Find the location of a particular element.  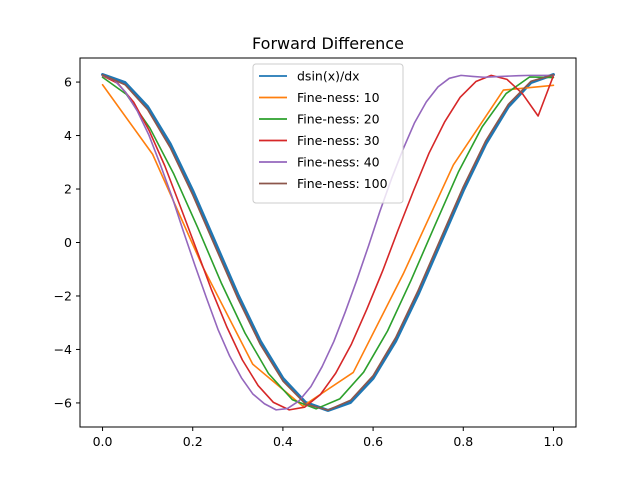

y-tick-label-0: −6 is located at coordinates (63, 402).